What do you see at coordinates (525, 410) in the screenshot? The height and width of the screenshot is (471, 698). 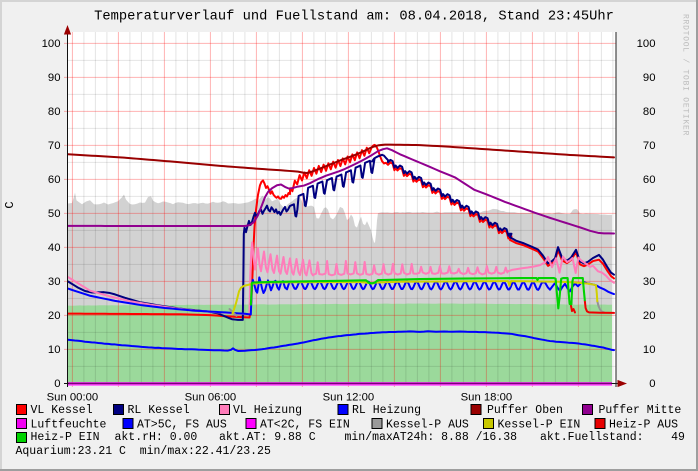 I see `svg-text: Puffer Oben` at bounding box center [525, 410].